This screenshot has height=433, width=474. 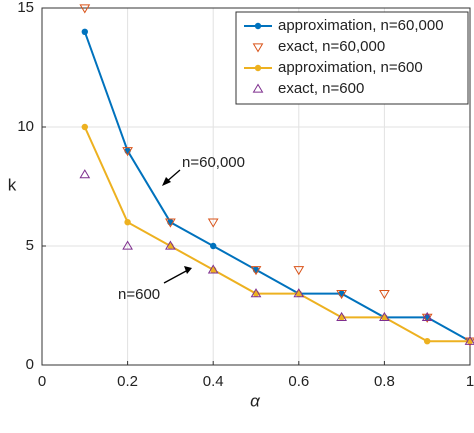 I want to click on legend-label: exact, n=600, so click(x=321, y=88).